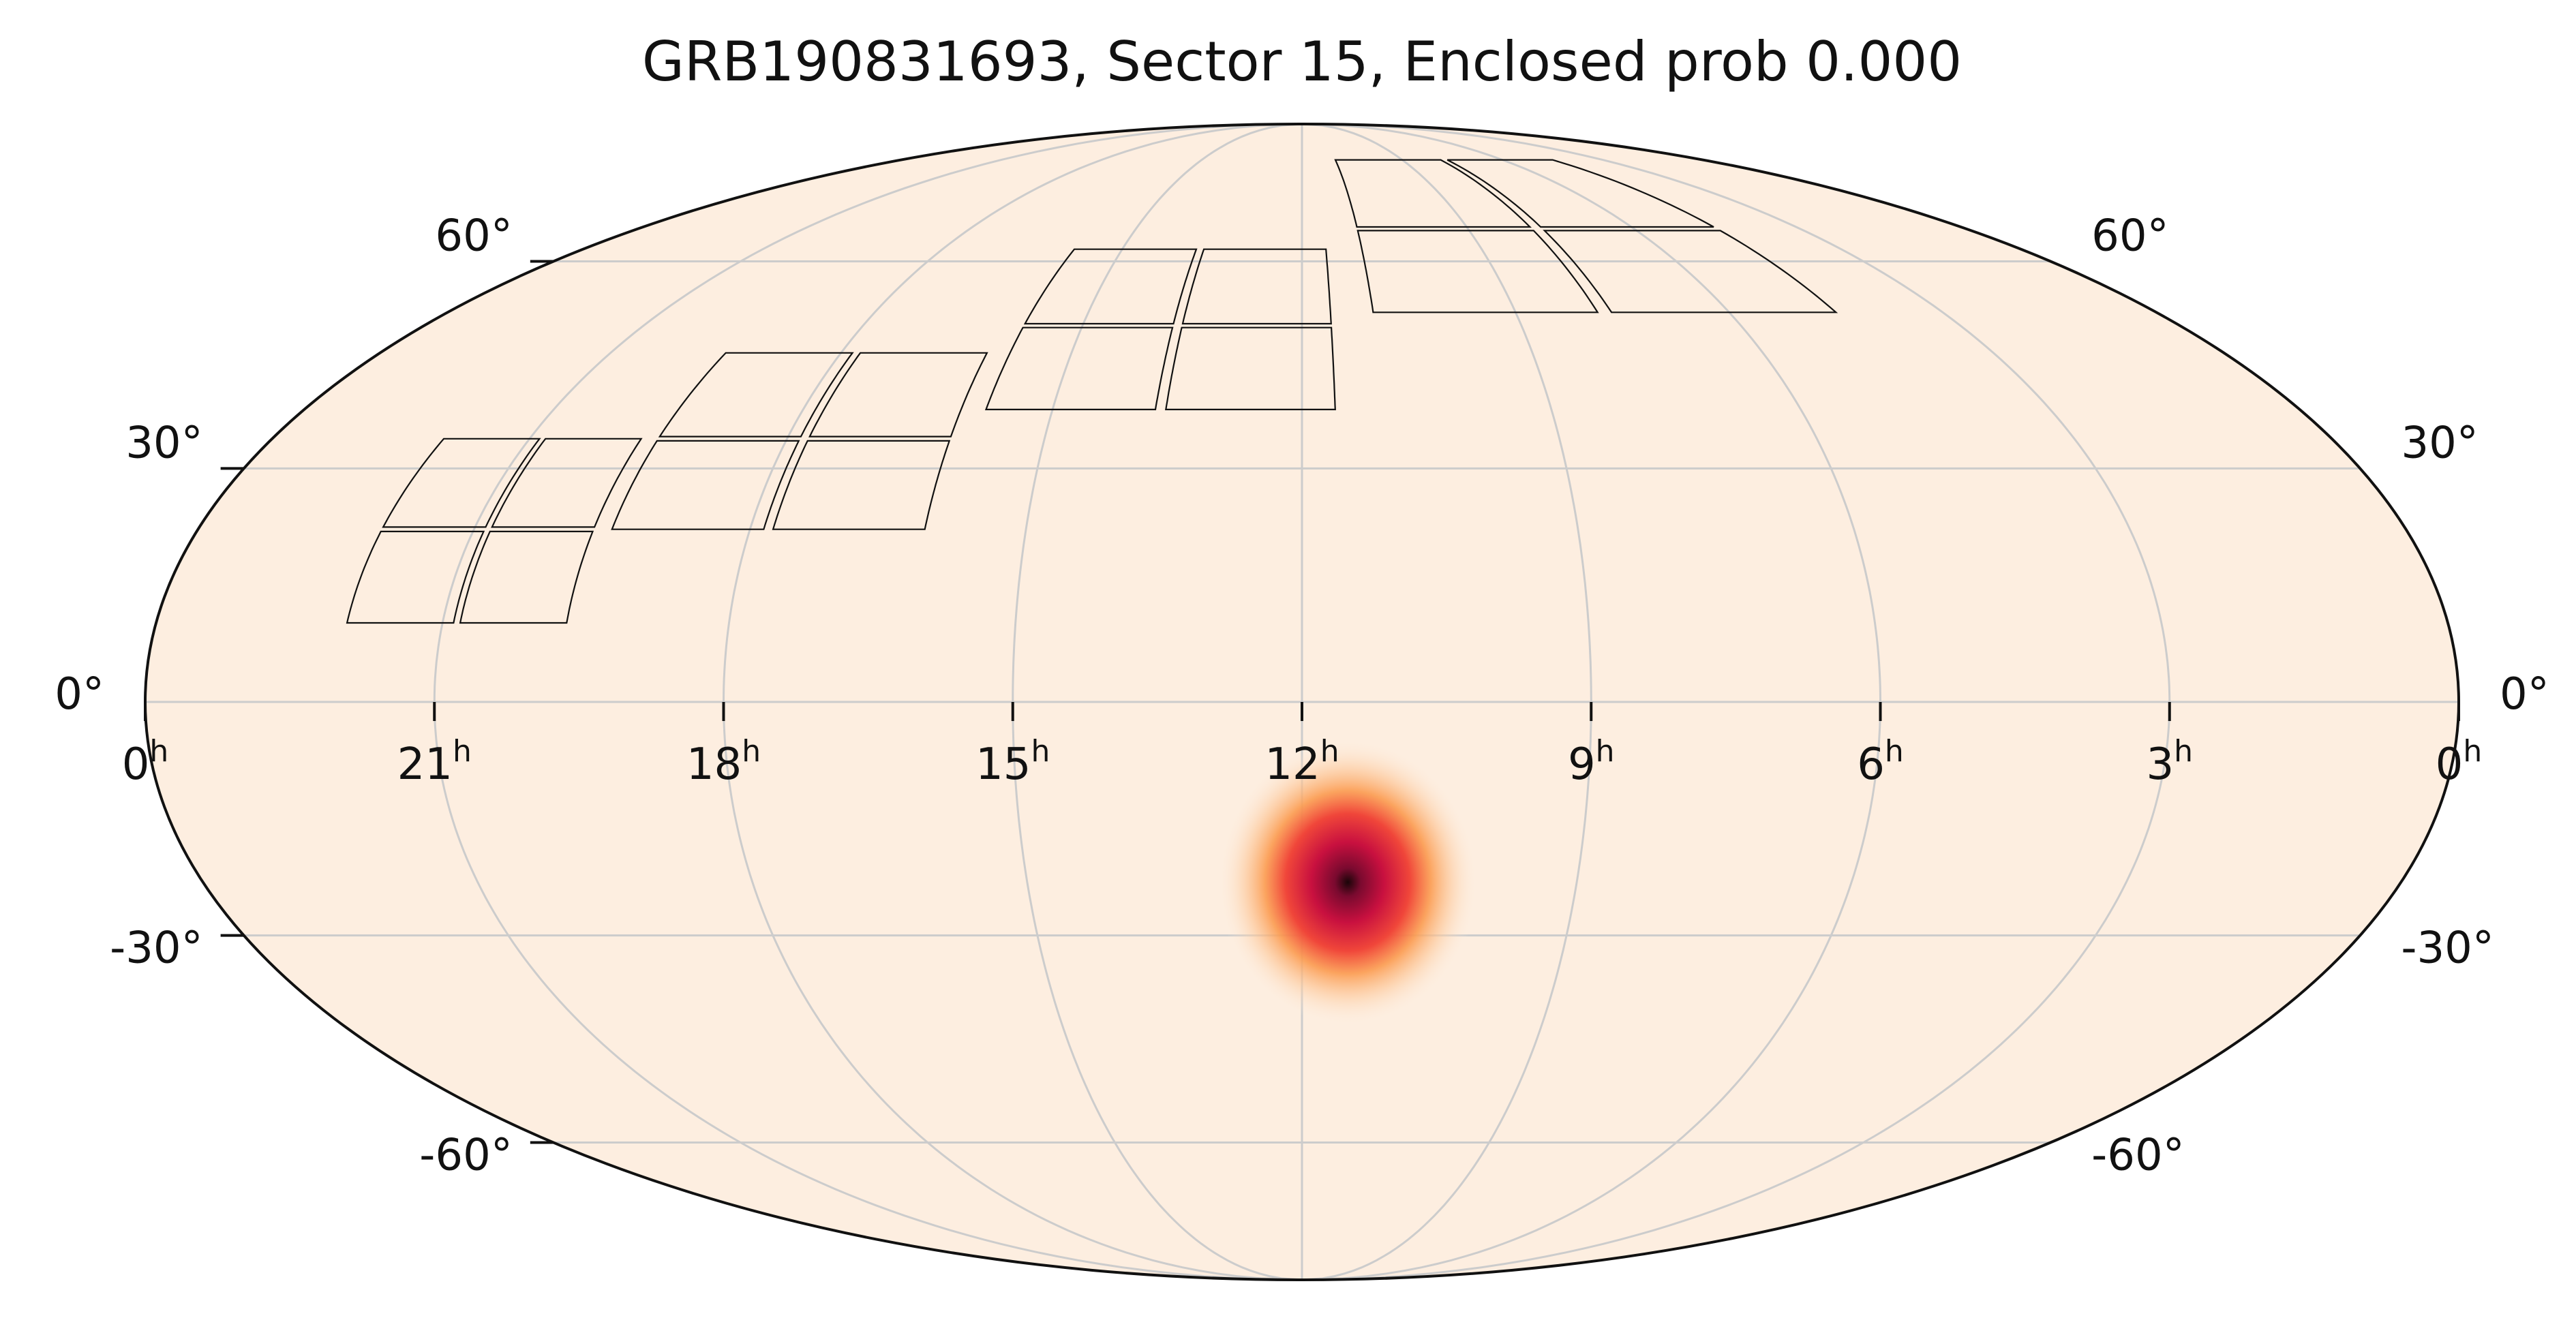 The image size is (2576, 1318). What do you see at coordinates (466, 1156) in the screenshot?
I see `dec-tick-label-left: -60°` at bounding box center [466, 1156].